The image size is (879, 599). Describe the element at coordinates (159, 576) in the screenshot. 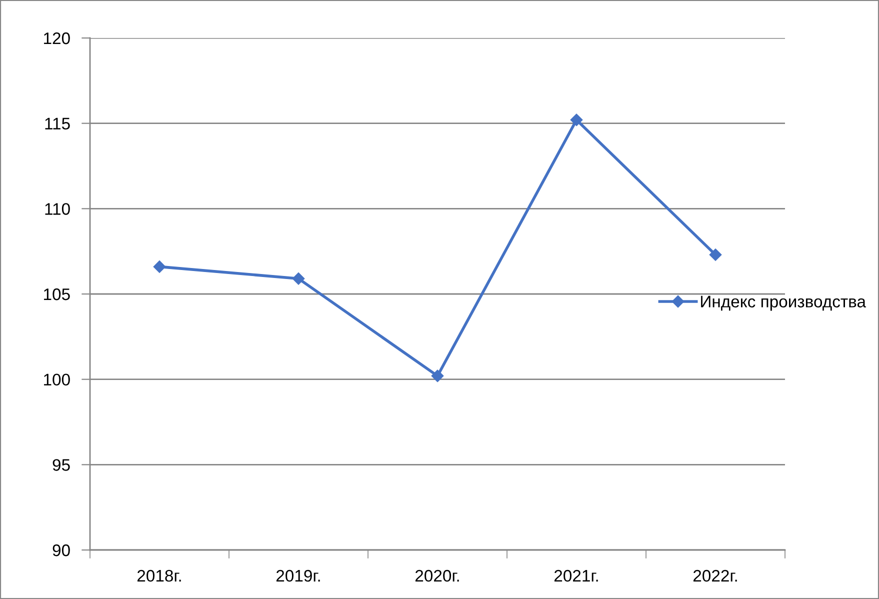

I see `x-tick-label: 2018г.` at that location.